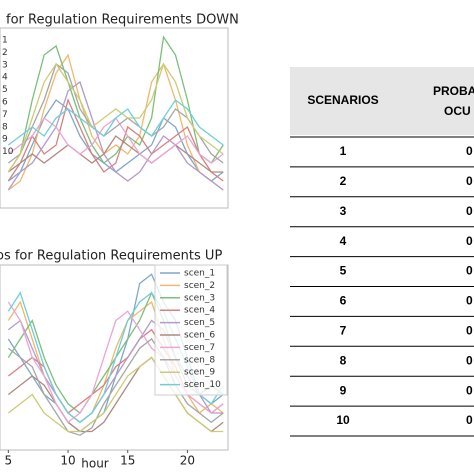  Describe the element at coordinates (8, 152) in the screenshot. I see `legend-label: 10` at that location.